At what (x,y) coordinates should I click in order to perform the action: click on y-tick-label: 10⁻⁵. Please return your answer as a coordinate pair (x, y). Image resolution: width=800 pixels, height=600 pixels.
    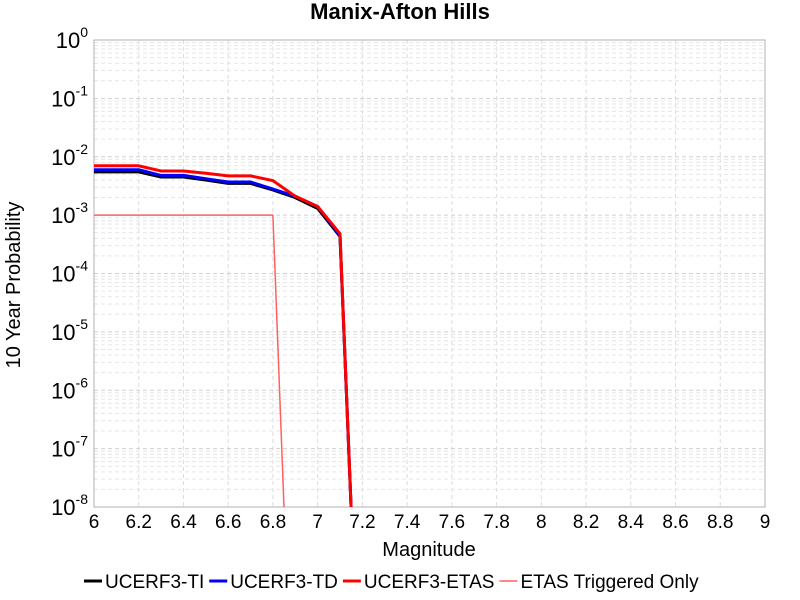
    Looking at the image, I should click on (69, 330).